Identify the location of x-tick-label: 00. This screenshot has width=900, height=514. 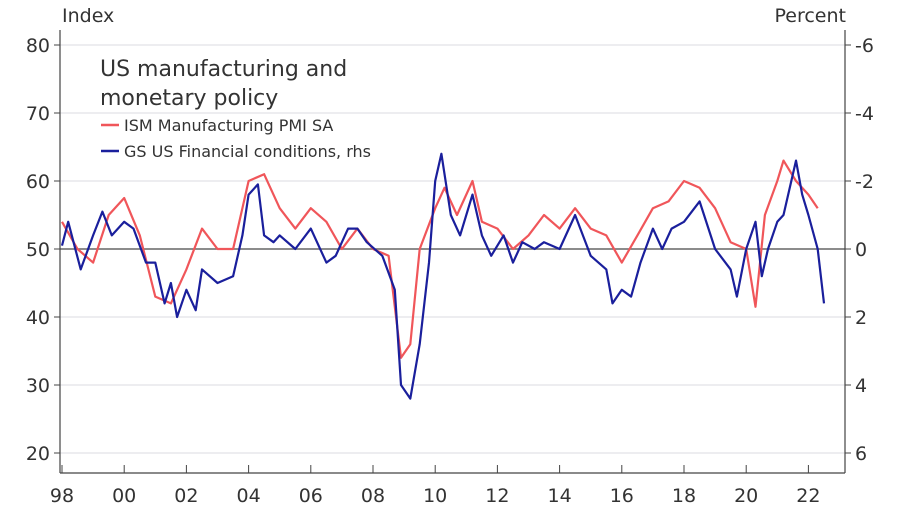
(124, 496).